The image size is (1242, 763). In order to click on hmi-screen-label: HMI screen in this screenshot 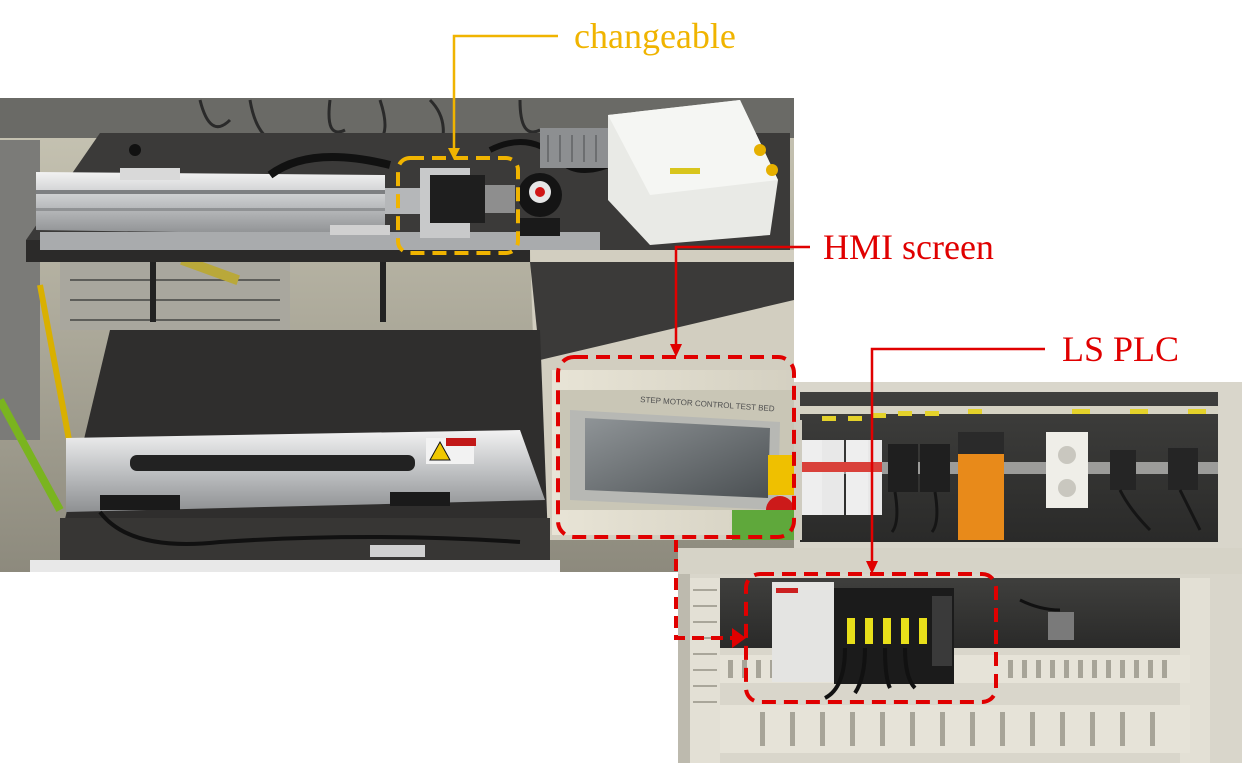, I will do `click(908, 247)`.